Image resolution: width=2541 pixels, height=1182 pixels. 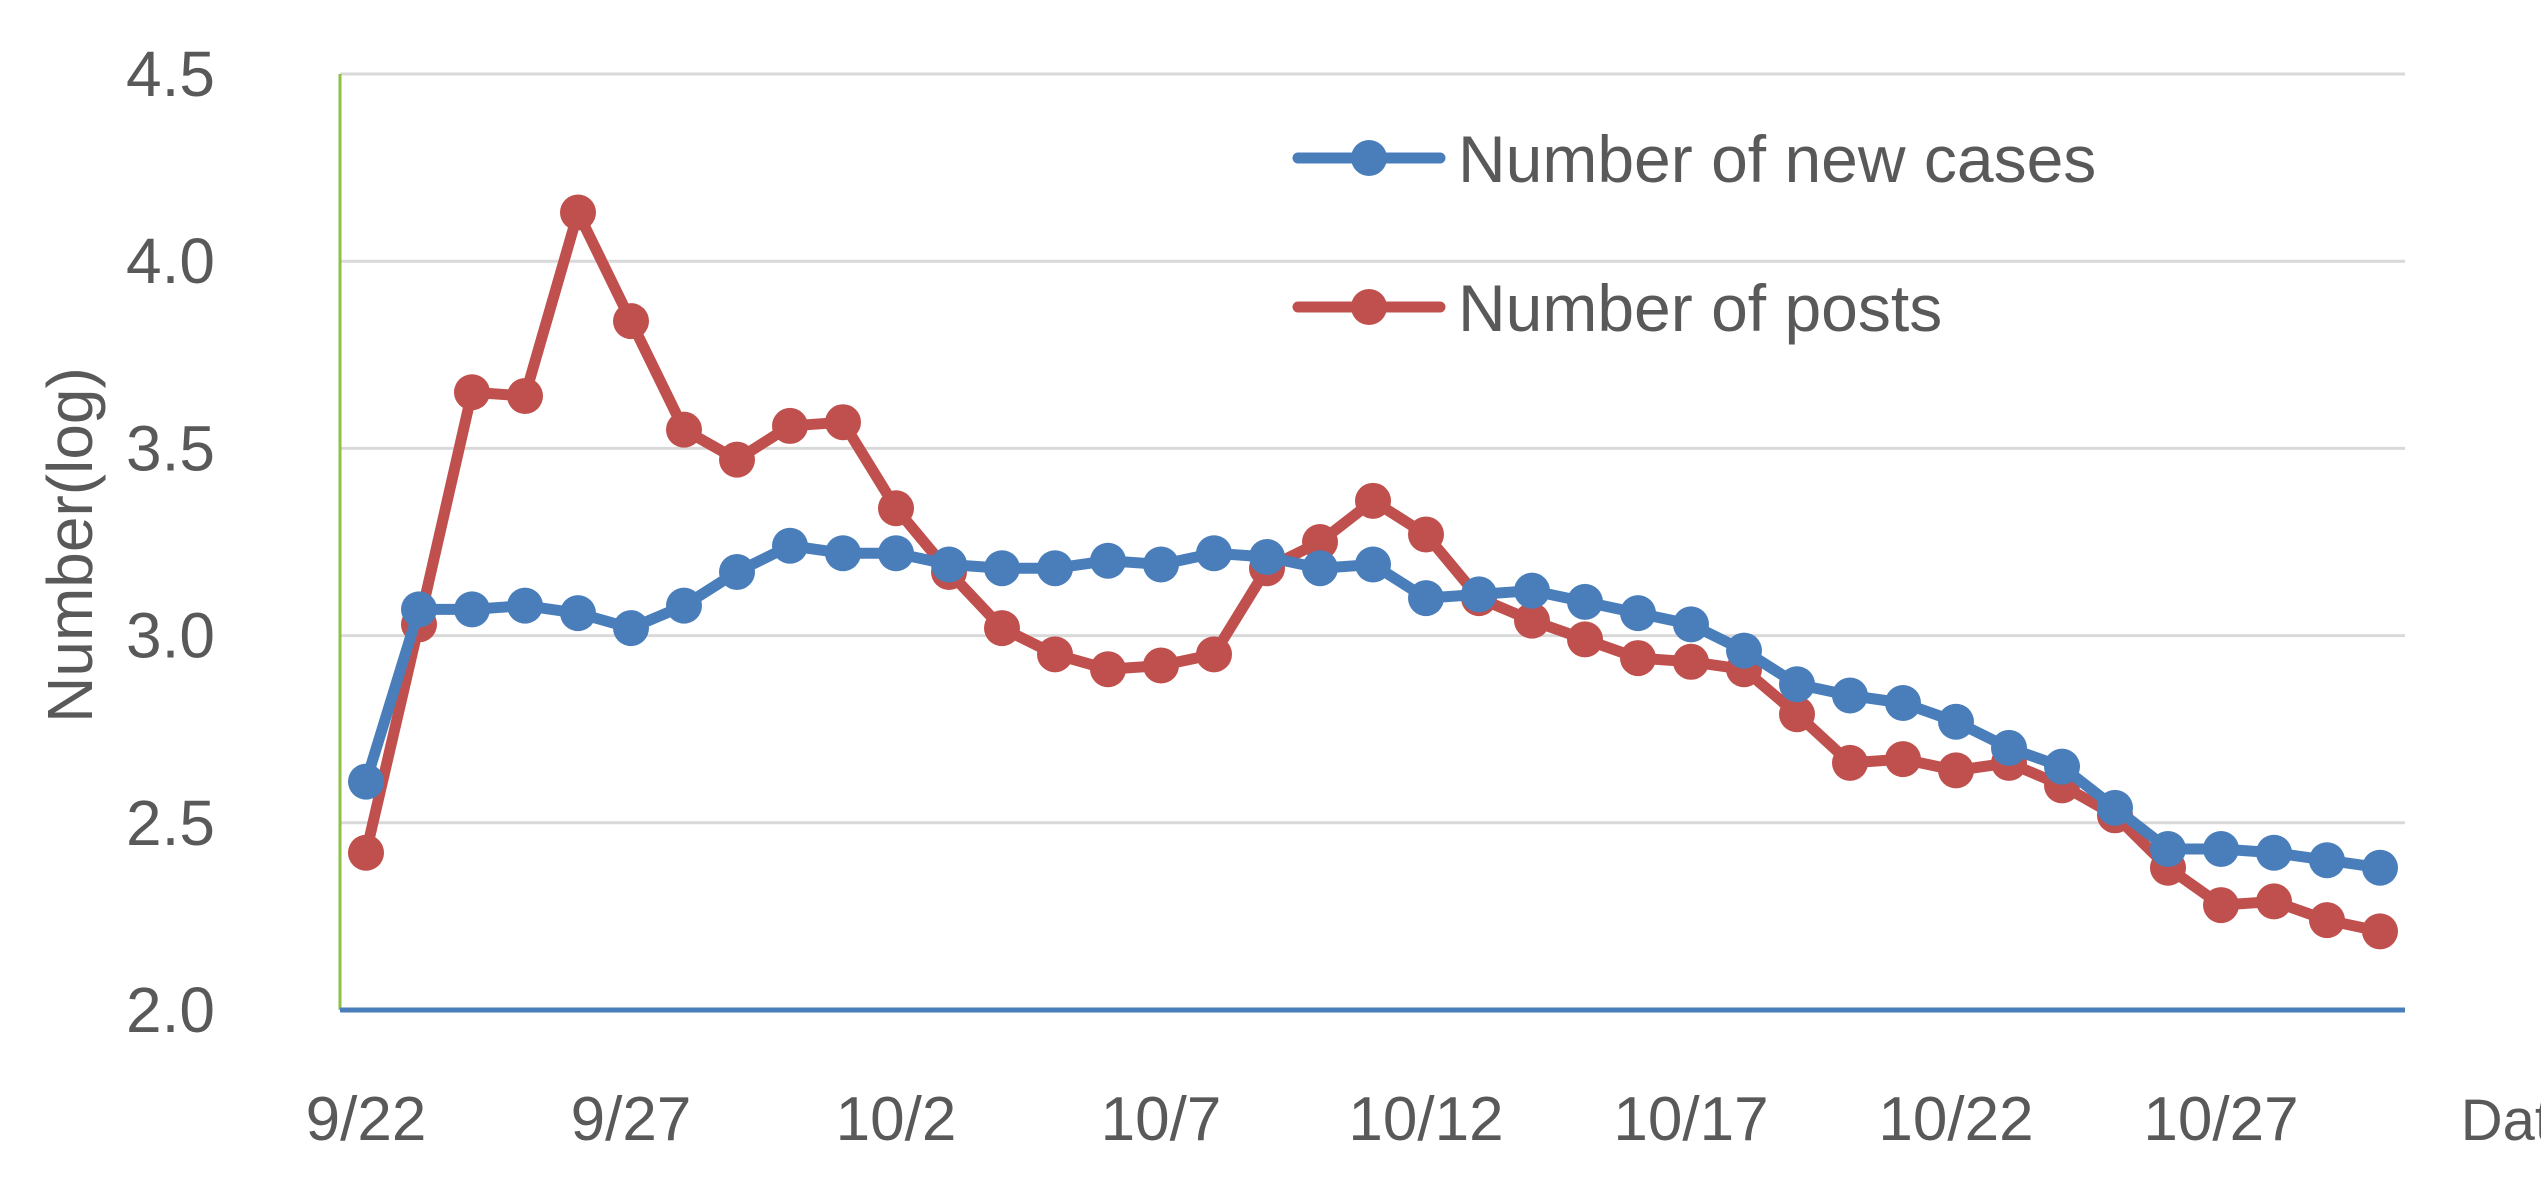 What do you see at coordinates (1694, 233) in the screenshot?
I see `legend: Number of new cases Number of posts` at bounding box center [1694, 233].